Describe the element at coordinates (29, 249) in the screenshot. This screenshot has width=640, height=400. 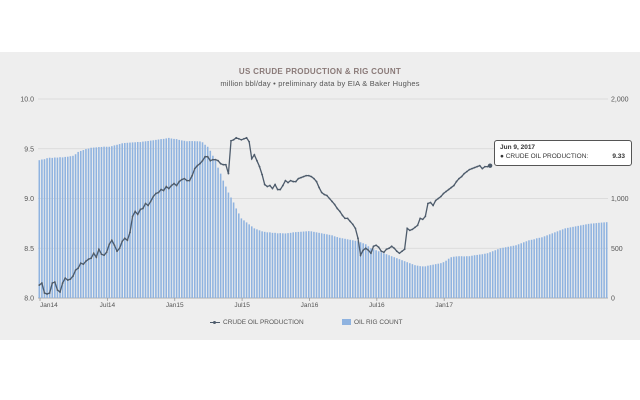
I see `y-left-tick-label: 8.5` at that location.